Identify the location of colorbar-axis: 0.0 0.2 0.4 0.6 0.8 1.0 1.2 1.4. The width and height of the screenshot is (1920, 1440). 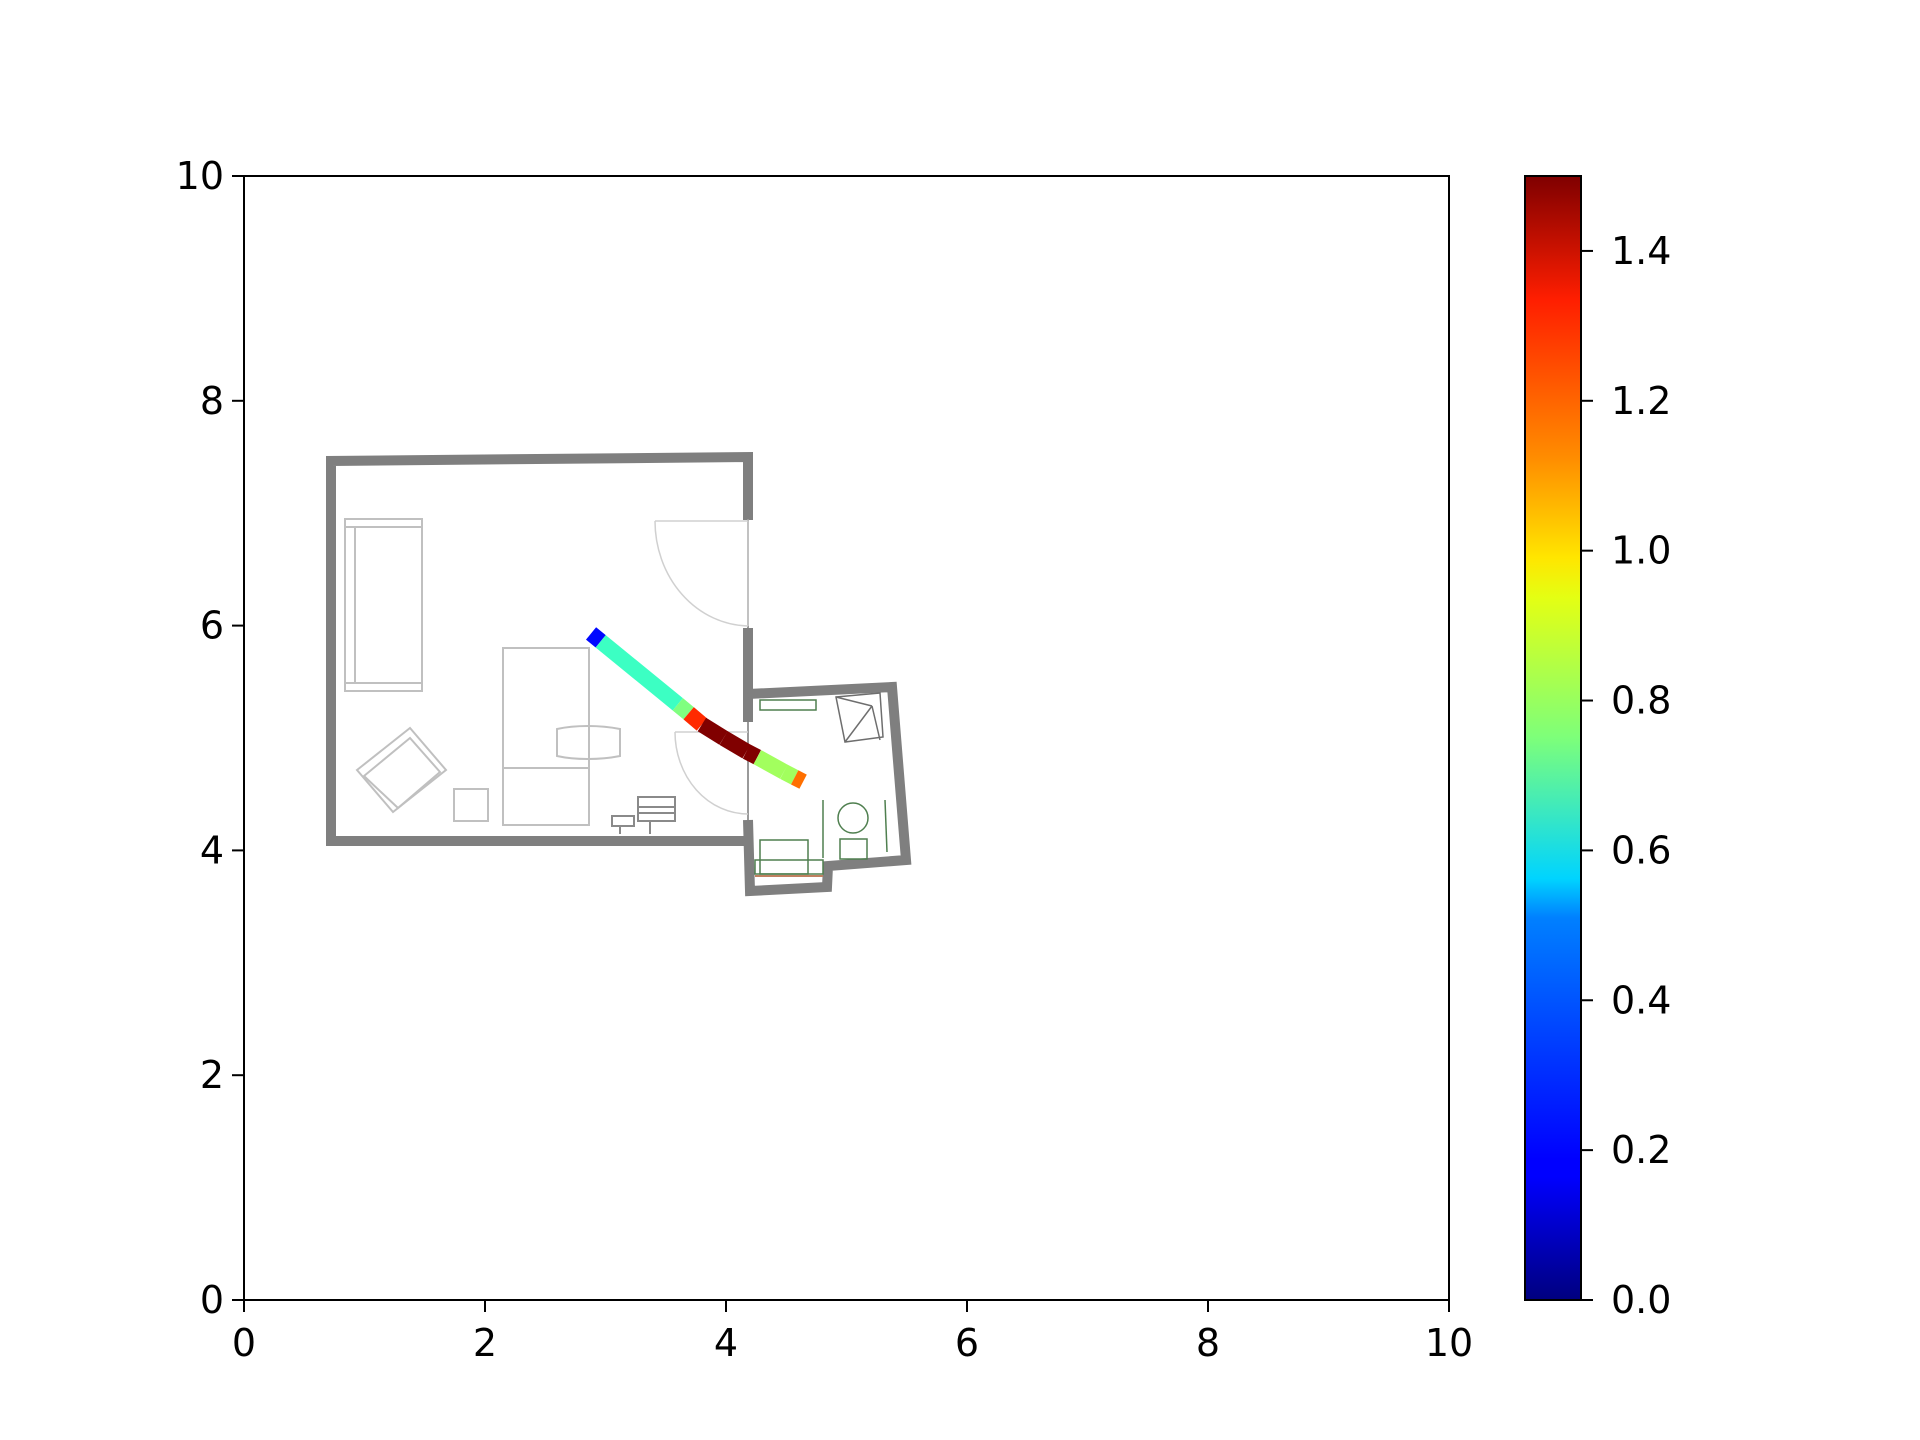
(1626, 775).